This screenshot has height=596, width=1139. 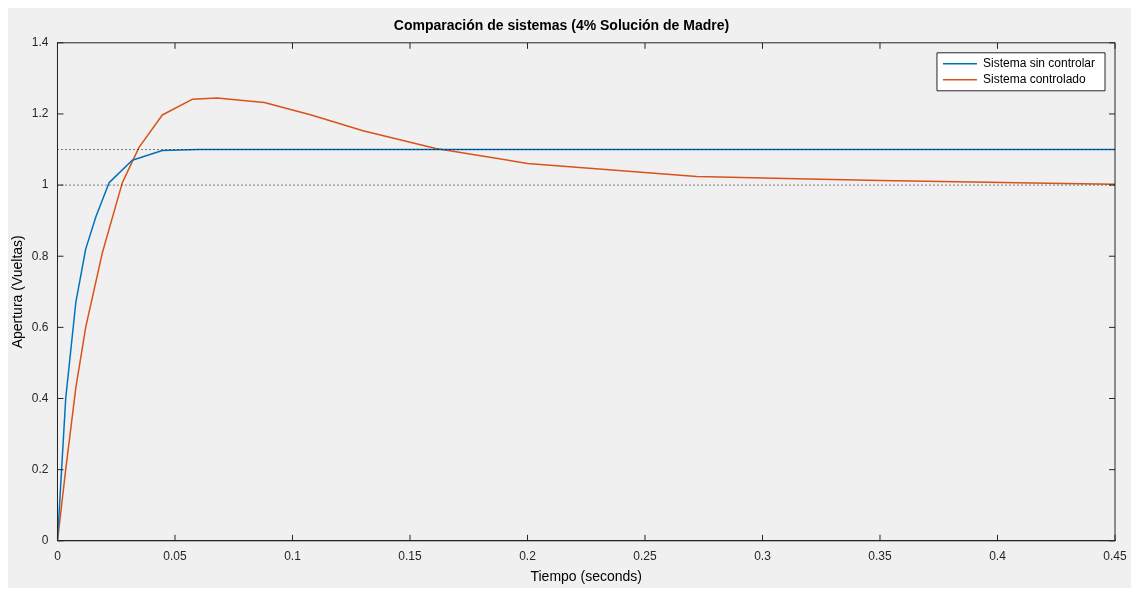 I want to click on y-tick-label: 1.2, so click(x=40, y=113).